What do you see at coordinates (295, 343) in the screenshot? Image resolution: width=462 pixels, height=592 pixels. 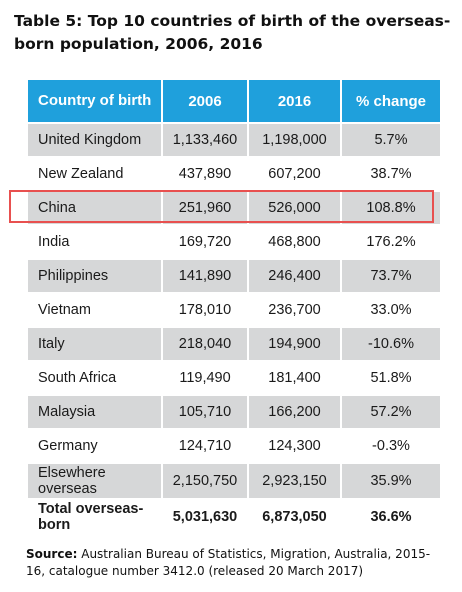 I see `cell-value-2016: 194,900` at bounding box center [295, 343].